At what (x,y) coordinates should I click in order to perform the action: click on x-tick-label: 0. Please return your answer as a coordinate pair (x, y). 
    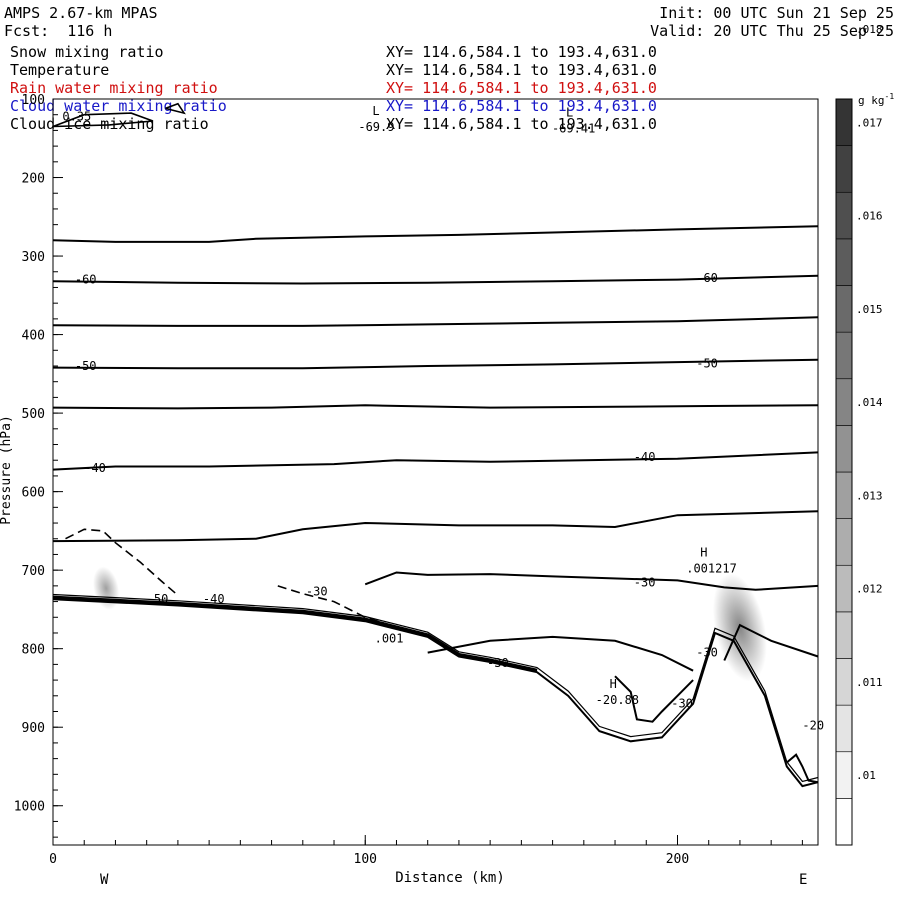
    Looking at the image, I should click on (53, 859).